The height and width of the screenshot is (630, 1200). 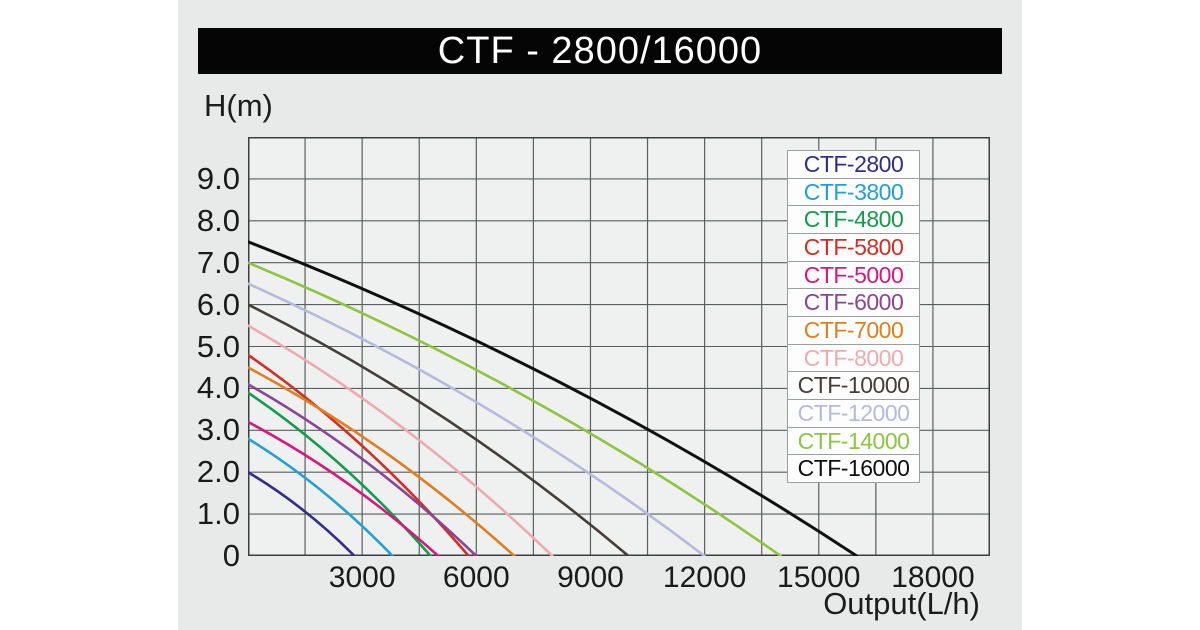 What do you see at coordinates (704, 577) in the screenshot?
I see `x-tick-label: 12000` at bounding box center [704, 577].